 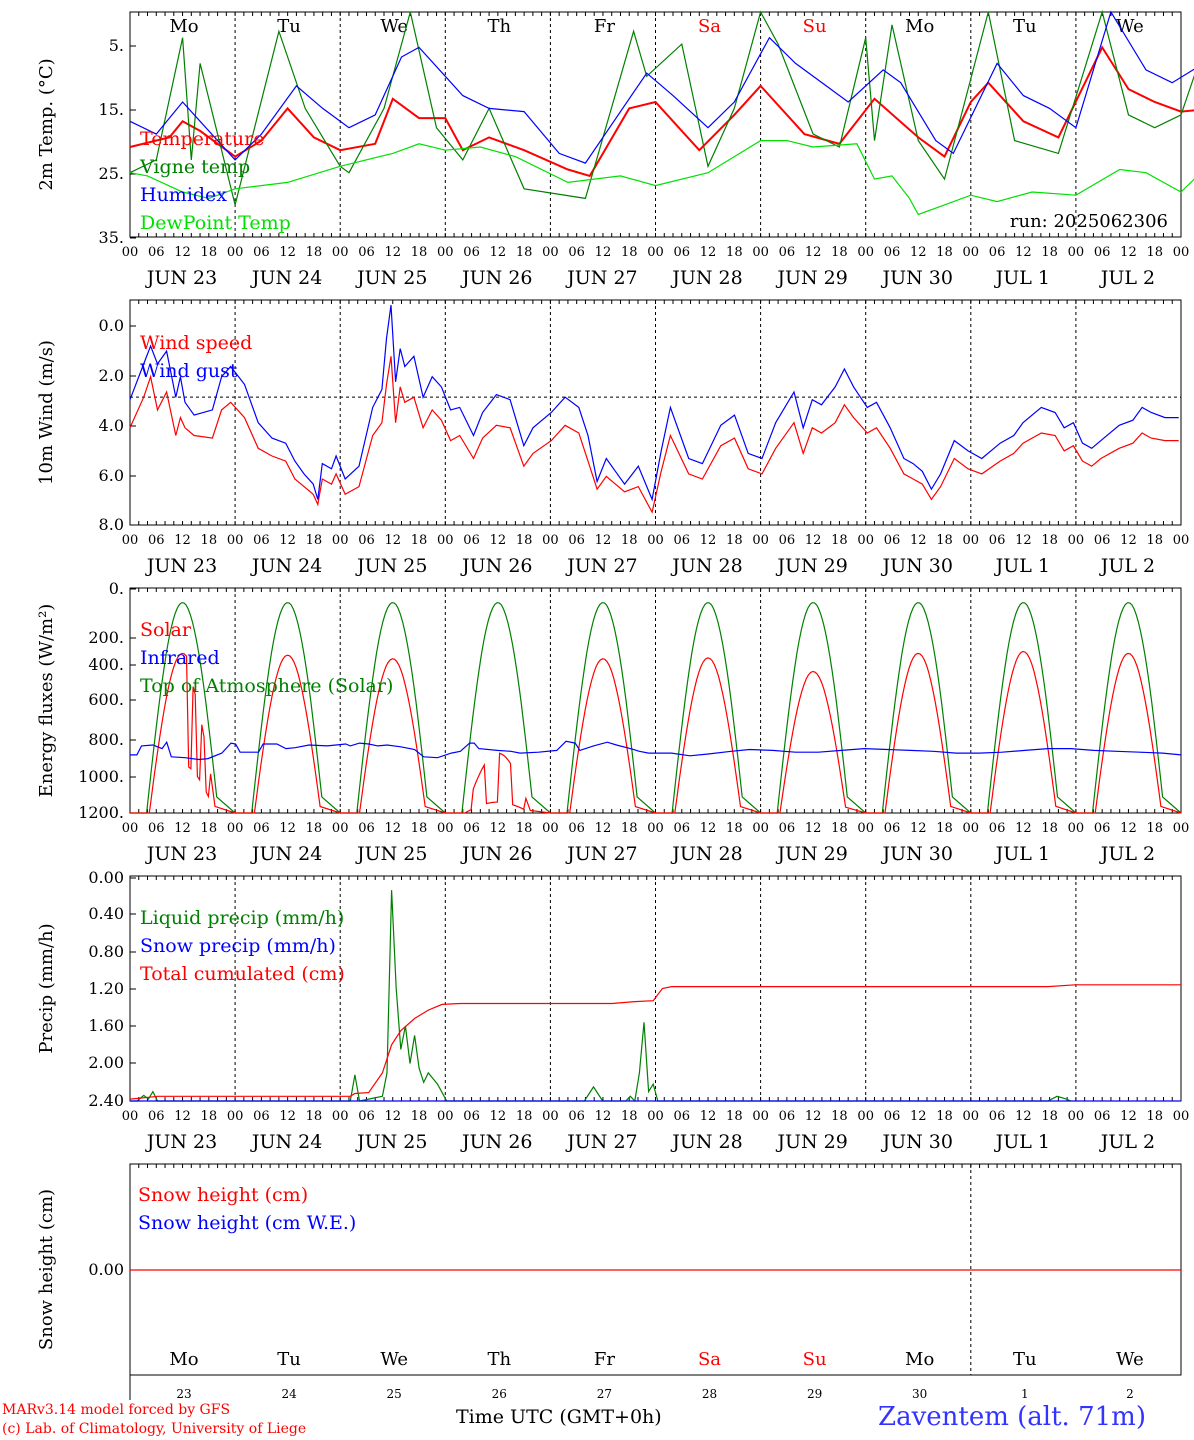 I want to click on legend-entry: Snow precip (mm/h), so click(x=238, y=946).